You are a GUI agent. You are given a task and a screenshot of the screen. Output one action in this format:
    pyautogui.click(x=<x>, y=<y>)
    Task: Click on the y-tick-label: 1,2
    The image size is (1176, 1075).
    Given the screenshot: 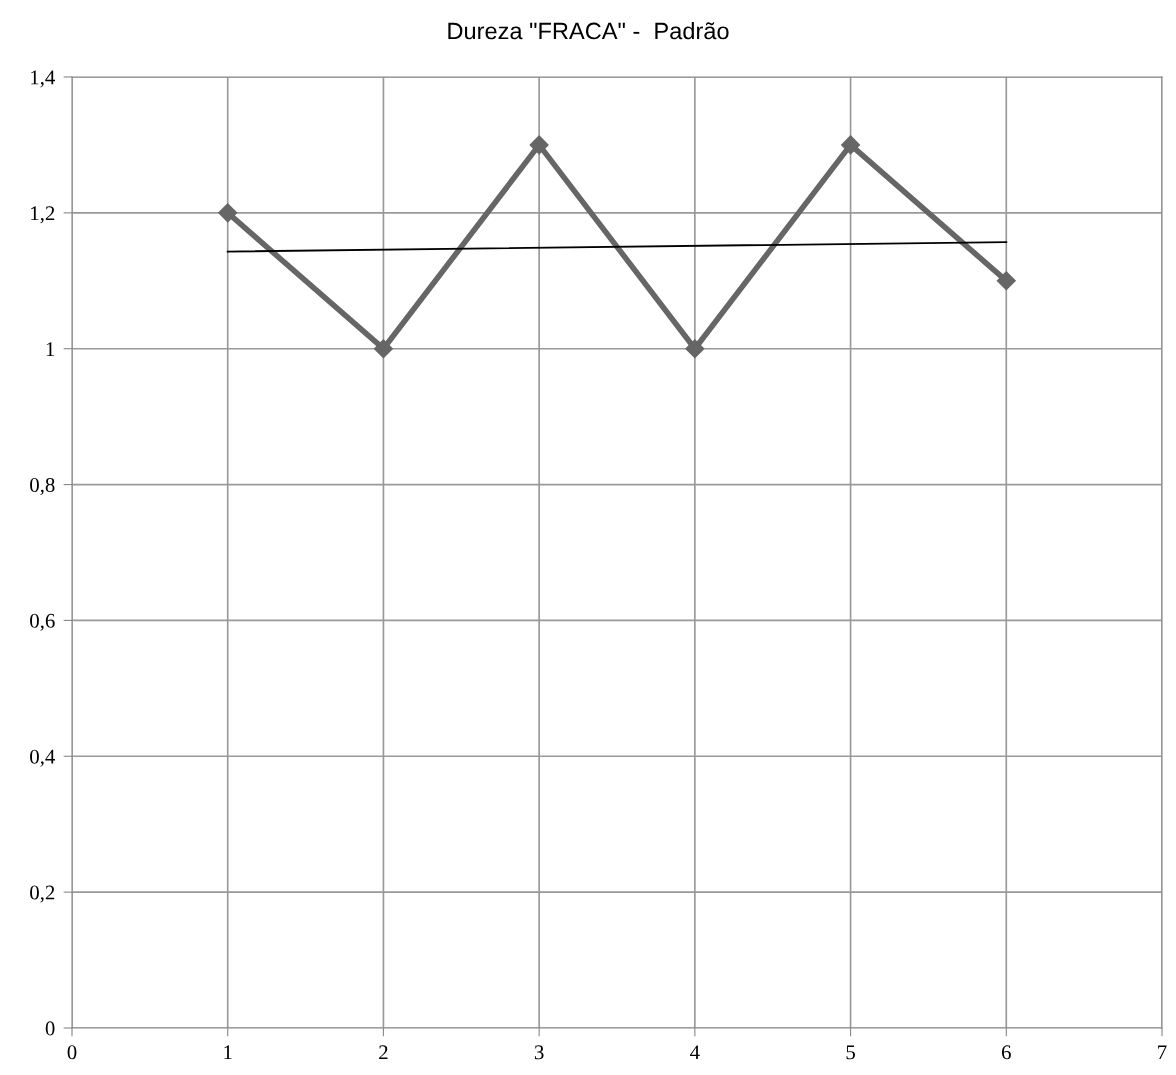 What is the action you would take?
    pyautogui.click(x=43, y=215)
    